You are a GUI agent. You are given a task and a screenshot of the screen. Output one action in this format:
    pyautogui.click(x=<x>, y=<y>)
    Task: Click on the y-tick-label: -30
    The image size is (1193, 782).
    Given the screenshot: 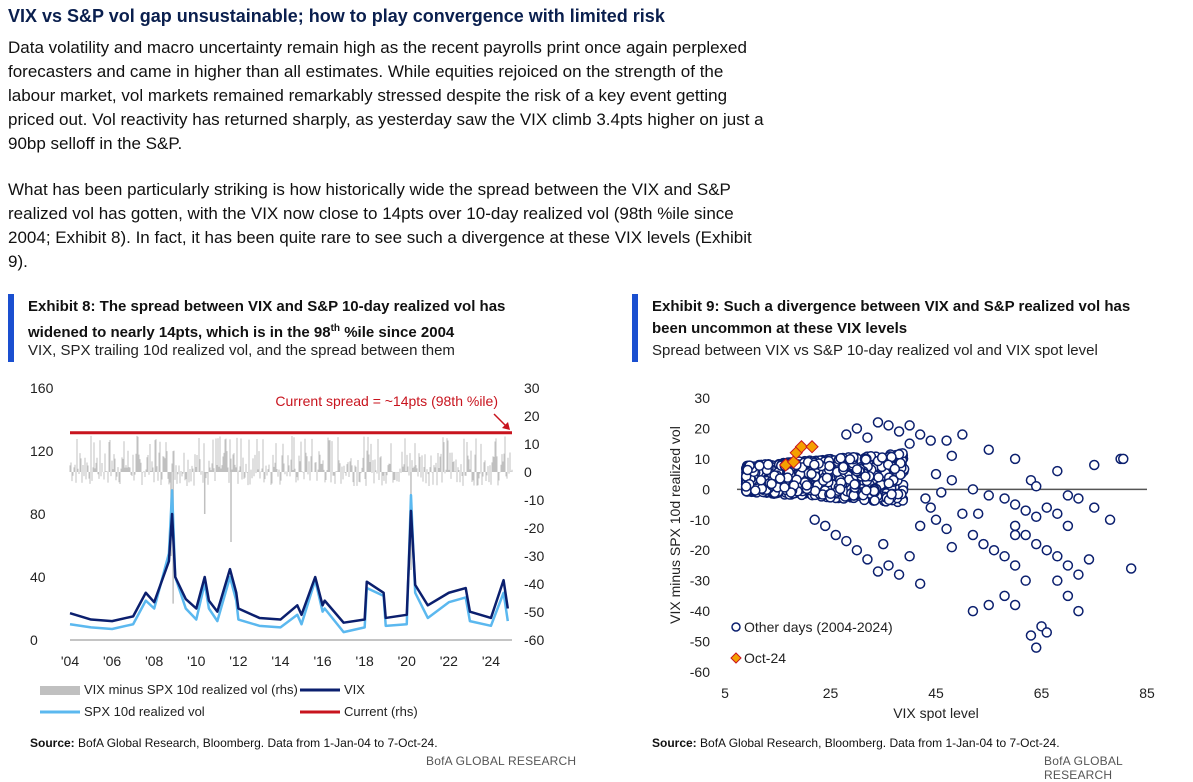 What is the action you would take?
    pyautogui.click(x=700, y=581)
    